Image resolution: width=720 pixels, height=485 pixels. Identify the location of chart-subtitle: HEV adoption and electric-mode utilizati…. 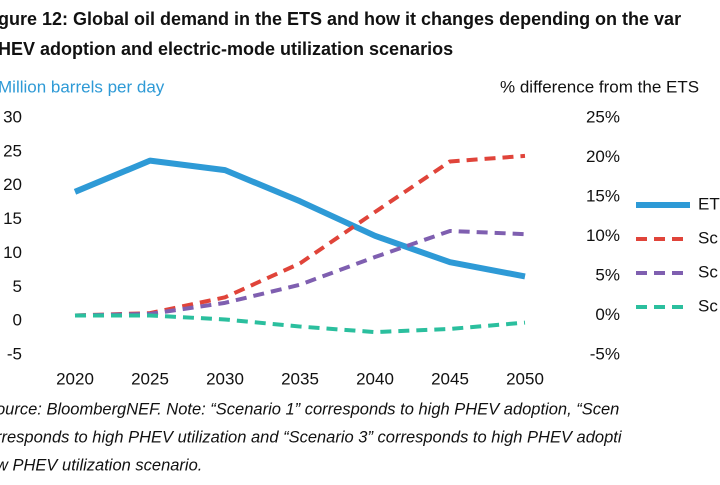
(226, 49).